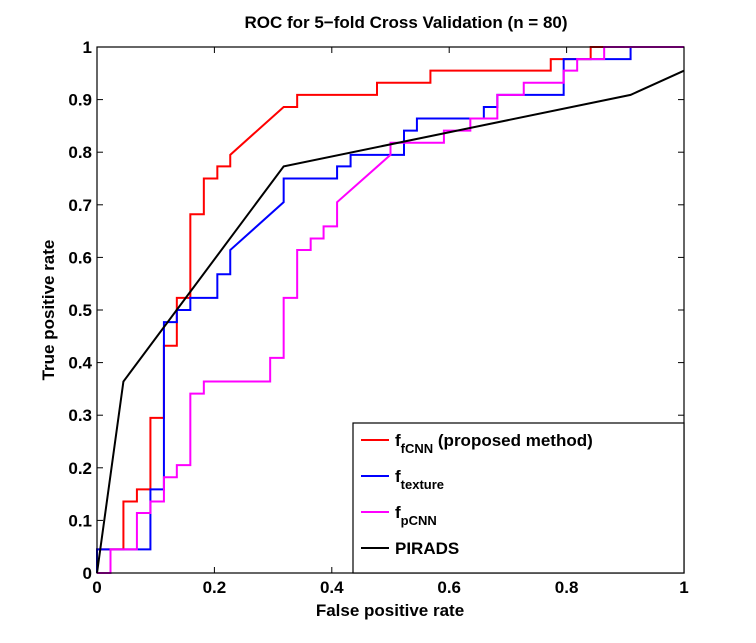  Describe the element at coordinates (427, 548) in the screenshot. I see `legend-label-pirads: PIRADS` at that location.